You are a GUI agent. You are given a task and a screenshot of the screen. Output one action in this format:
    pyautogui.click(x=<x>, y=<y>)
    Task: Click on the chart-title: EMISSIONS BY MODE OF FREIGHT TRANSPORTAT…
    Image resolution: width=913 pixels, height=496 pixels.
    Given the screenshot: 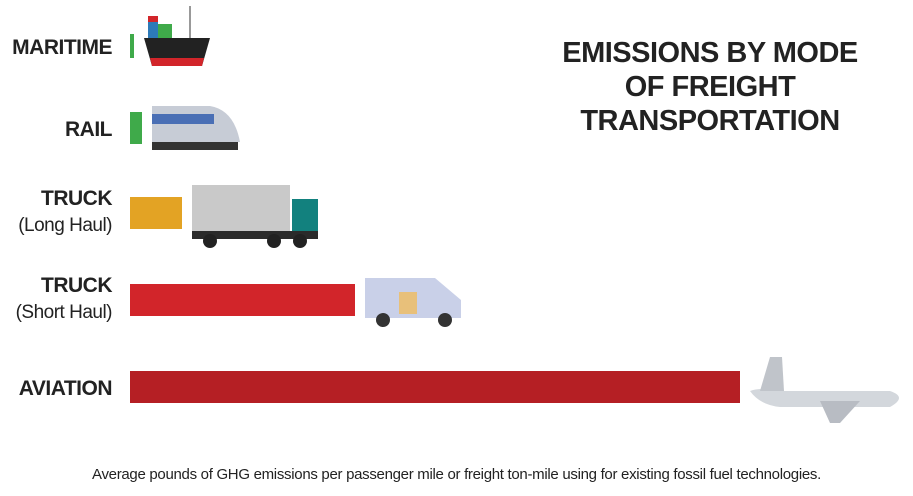 What is the action you would take?
    pyautogui.click(x=710, y=87)
    